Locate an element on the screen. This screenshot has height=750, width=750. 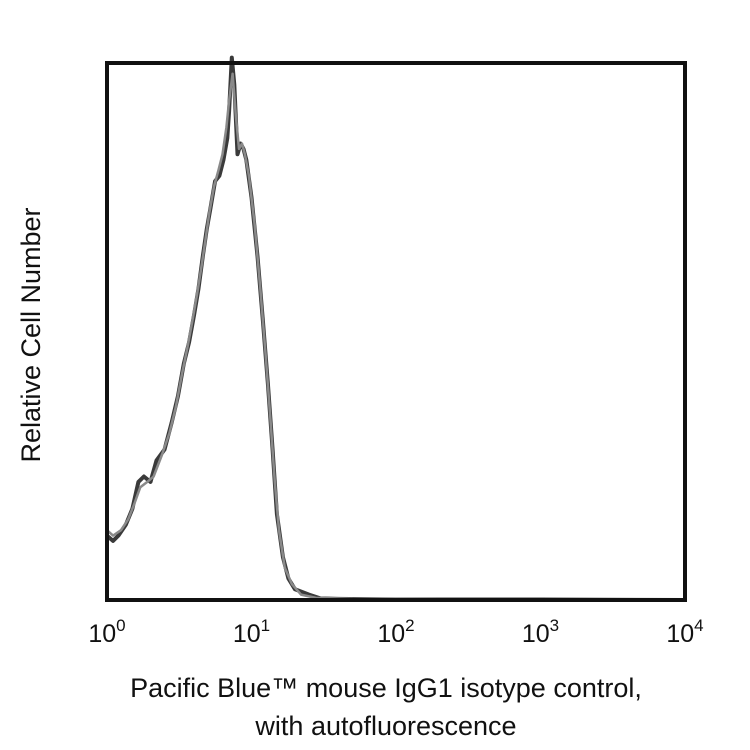
x-tick-label-4: 10⁴ is located at coordinates (684, 632).